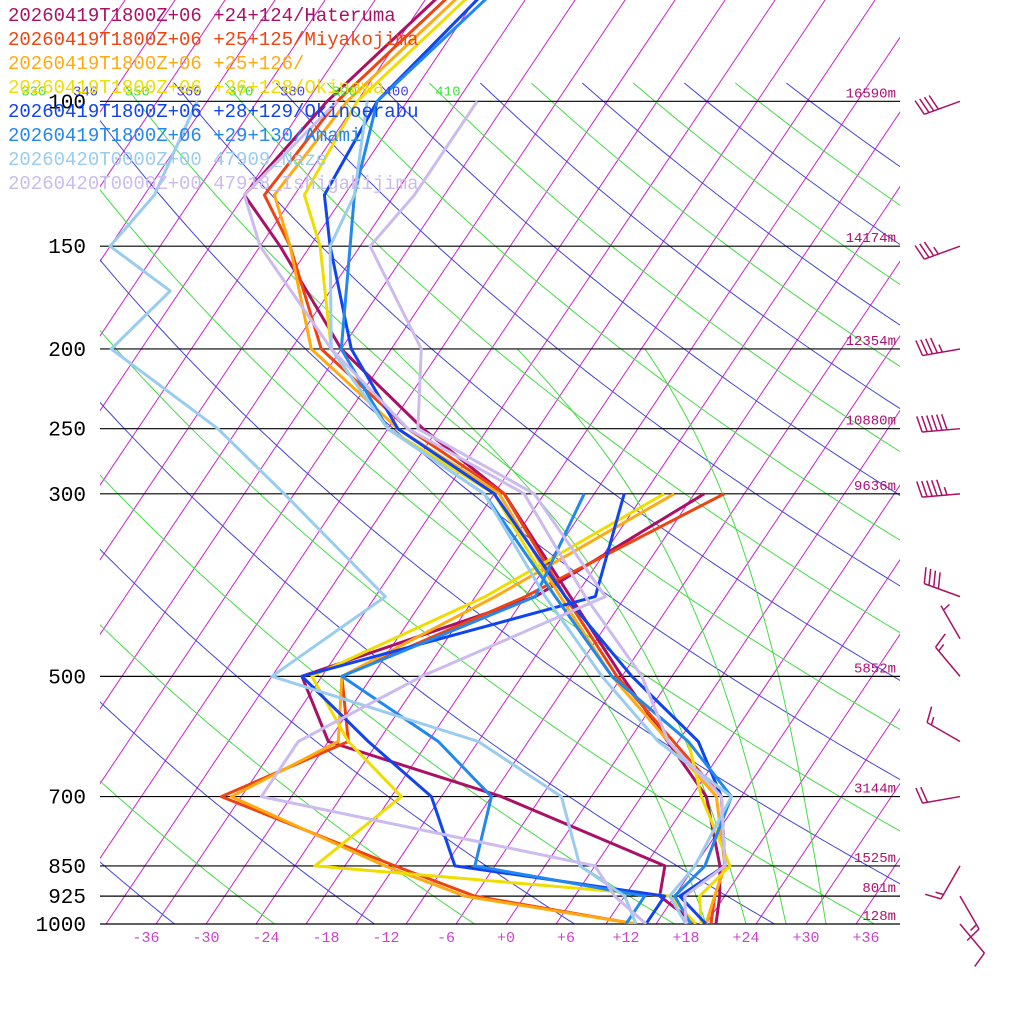 The height and width of the screenshot is (1024, 1024). Describe the element at coordinates (385, 938) in the screenshot. I see `temperature-tick-label: -12` at that location.